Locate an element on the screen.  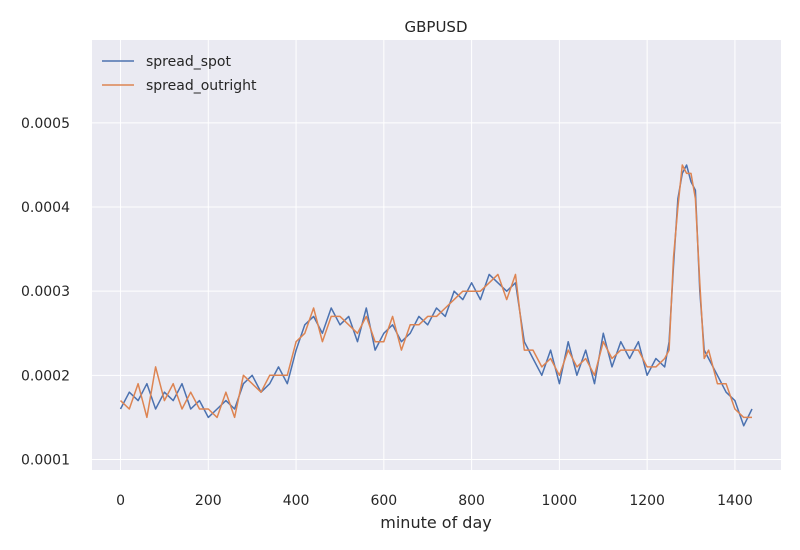
legend-label-spread-spot: spread_spot is located at coordinates (188, 62).